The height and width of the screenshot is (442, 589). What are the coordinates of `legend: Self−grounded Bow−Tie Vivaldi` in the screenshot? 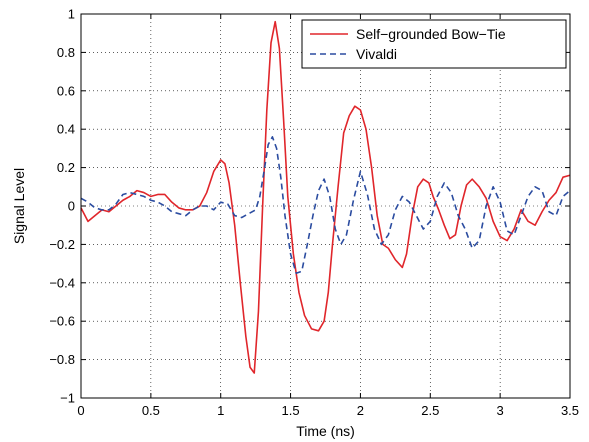 It's located at (434, 44).